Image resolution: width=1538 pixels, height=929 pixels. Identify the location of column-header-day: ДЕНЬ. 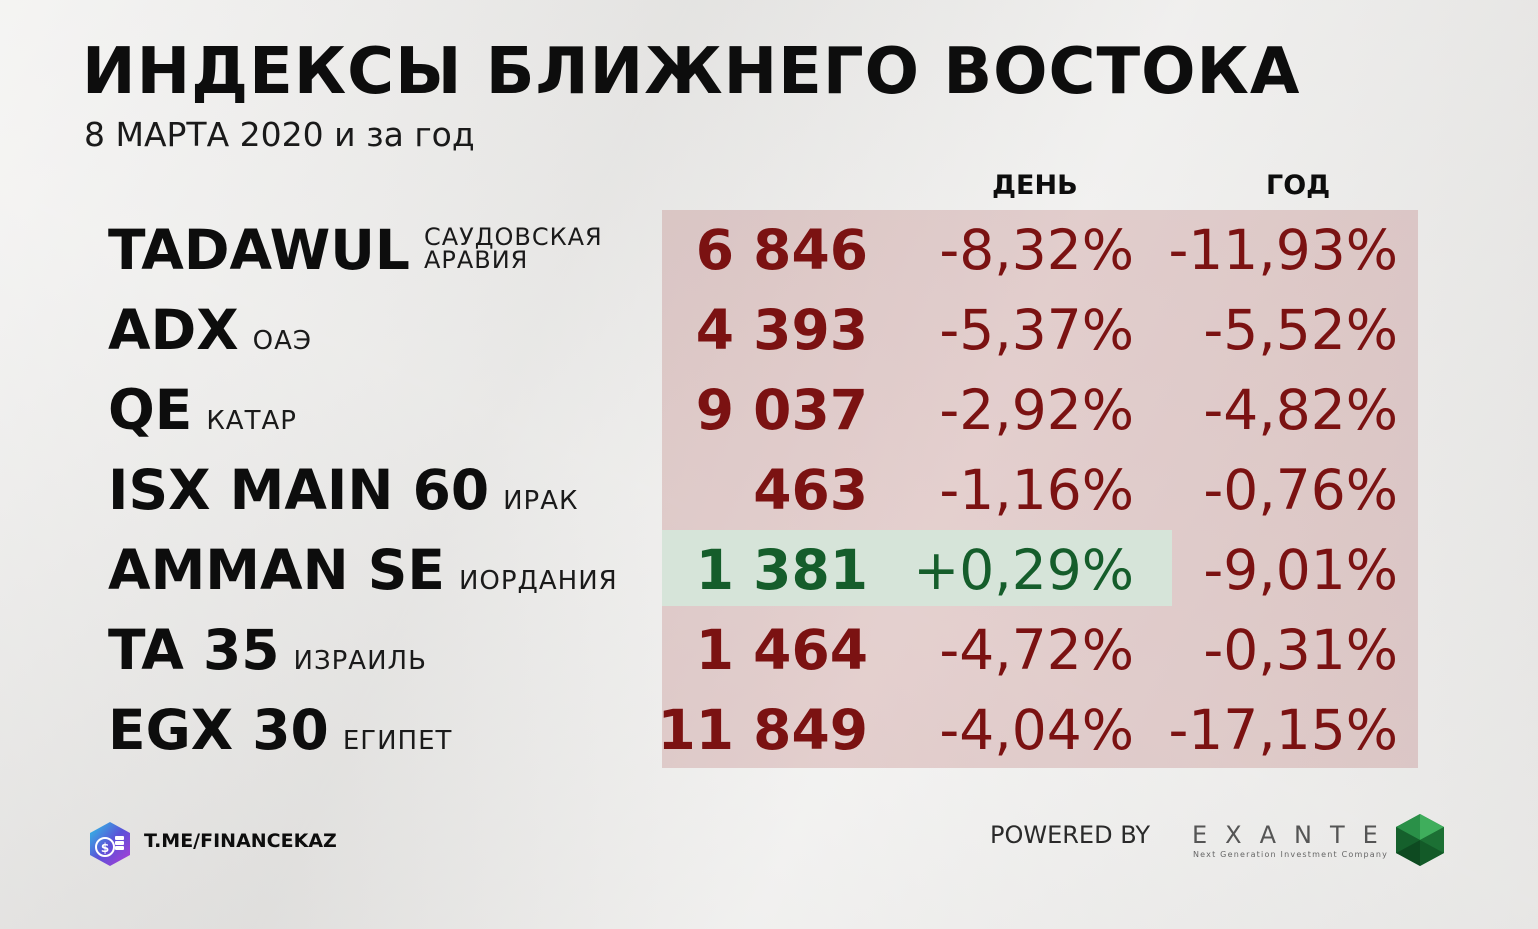
(1035, 185).